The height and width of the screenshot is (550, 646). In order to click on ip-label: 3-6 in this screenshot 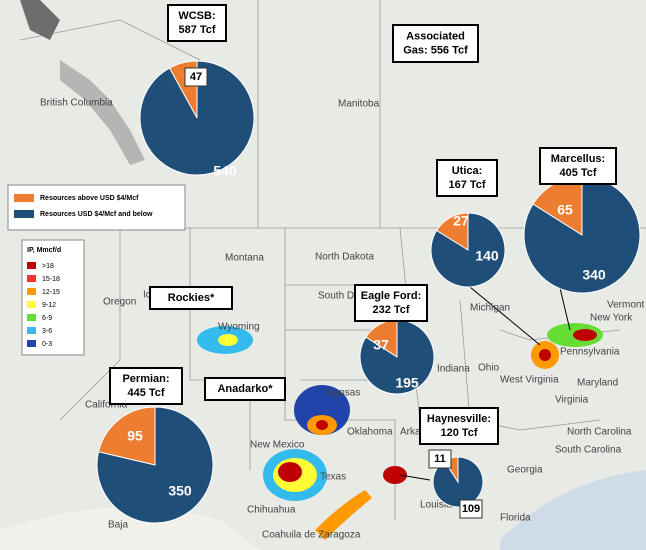, I will do `click(47, 331)`.